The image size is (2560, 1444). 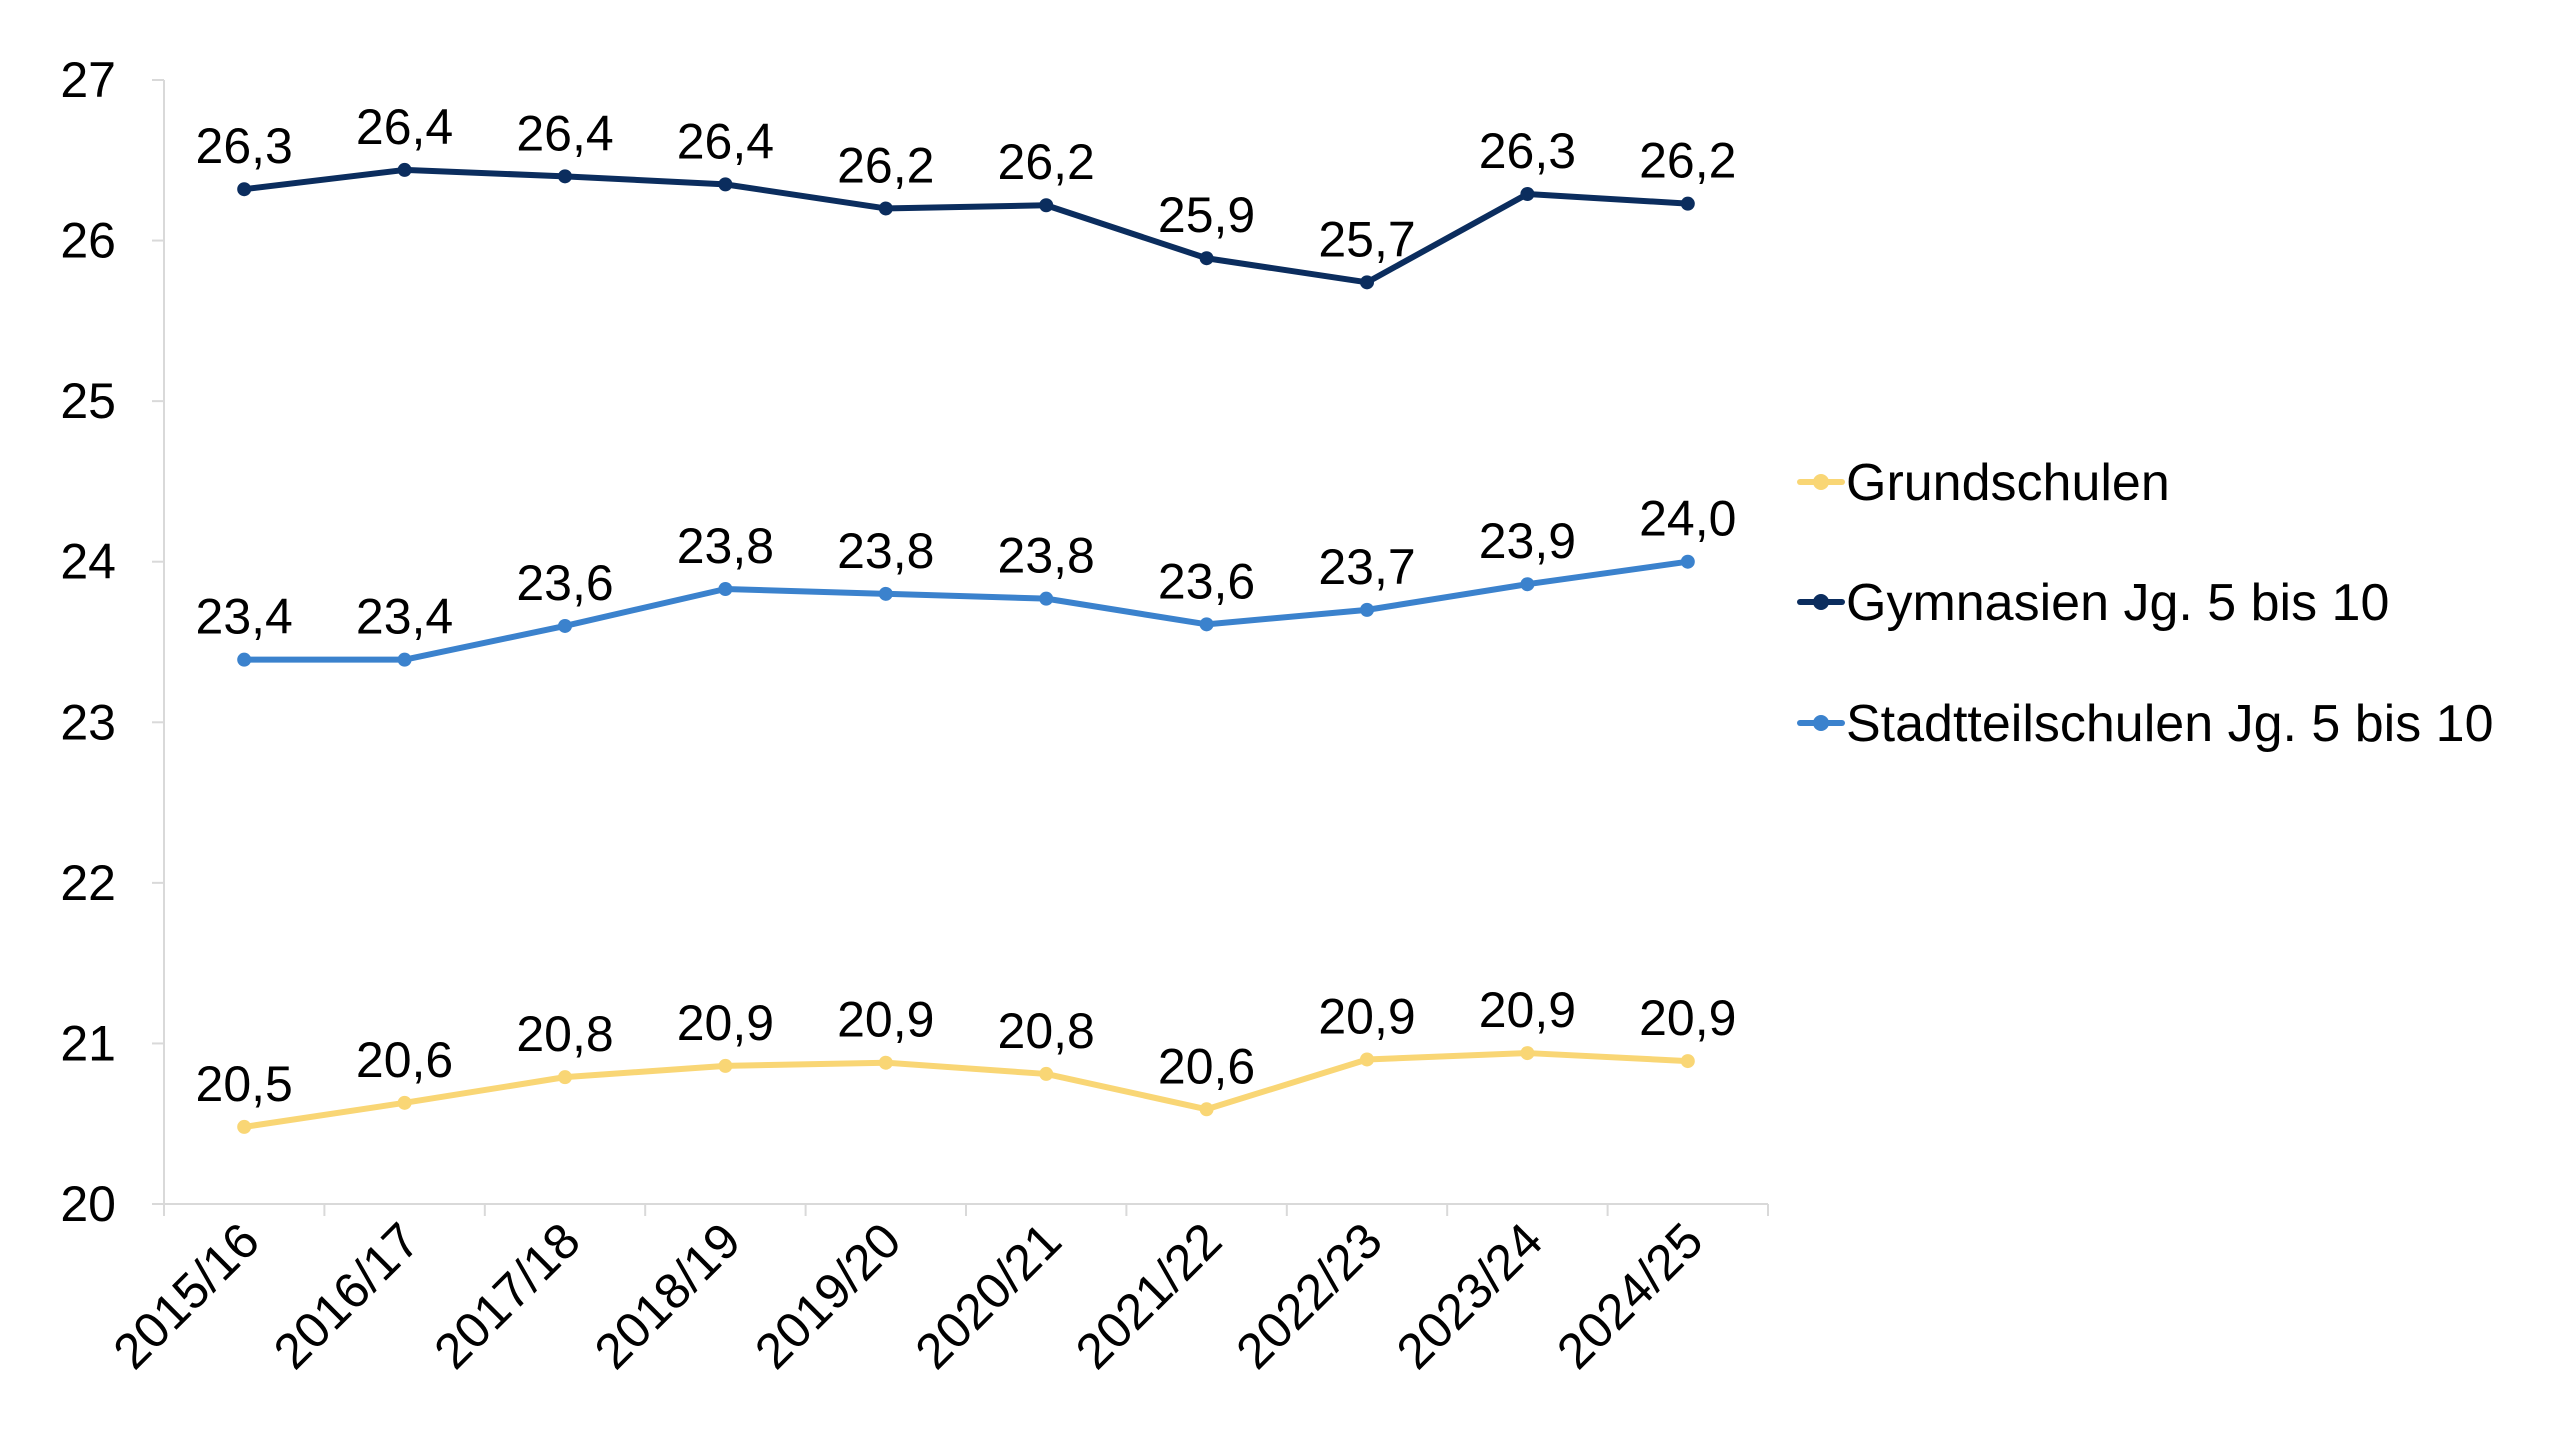 What do you see at coordinates (1206, 215) in the screenshot?
I see `data-label: 25,9` at bounding box center [1206, 215].